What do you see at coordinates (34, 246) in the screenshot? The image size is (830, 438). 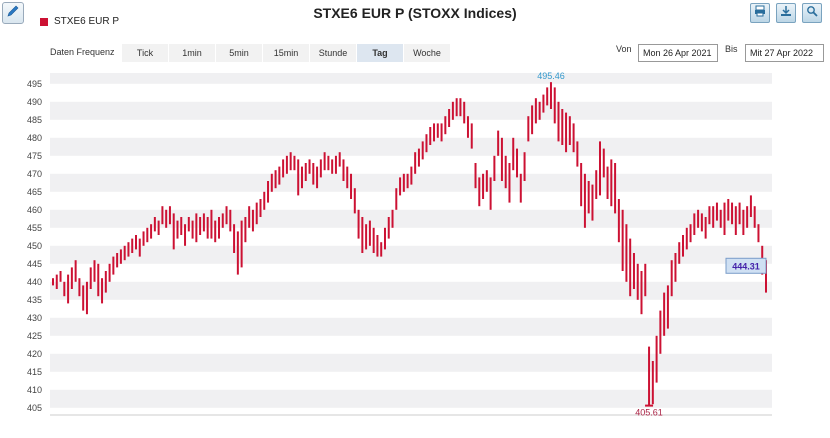 I see `y-tick-label: 450` at bounding box center [34, 246].